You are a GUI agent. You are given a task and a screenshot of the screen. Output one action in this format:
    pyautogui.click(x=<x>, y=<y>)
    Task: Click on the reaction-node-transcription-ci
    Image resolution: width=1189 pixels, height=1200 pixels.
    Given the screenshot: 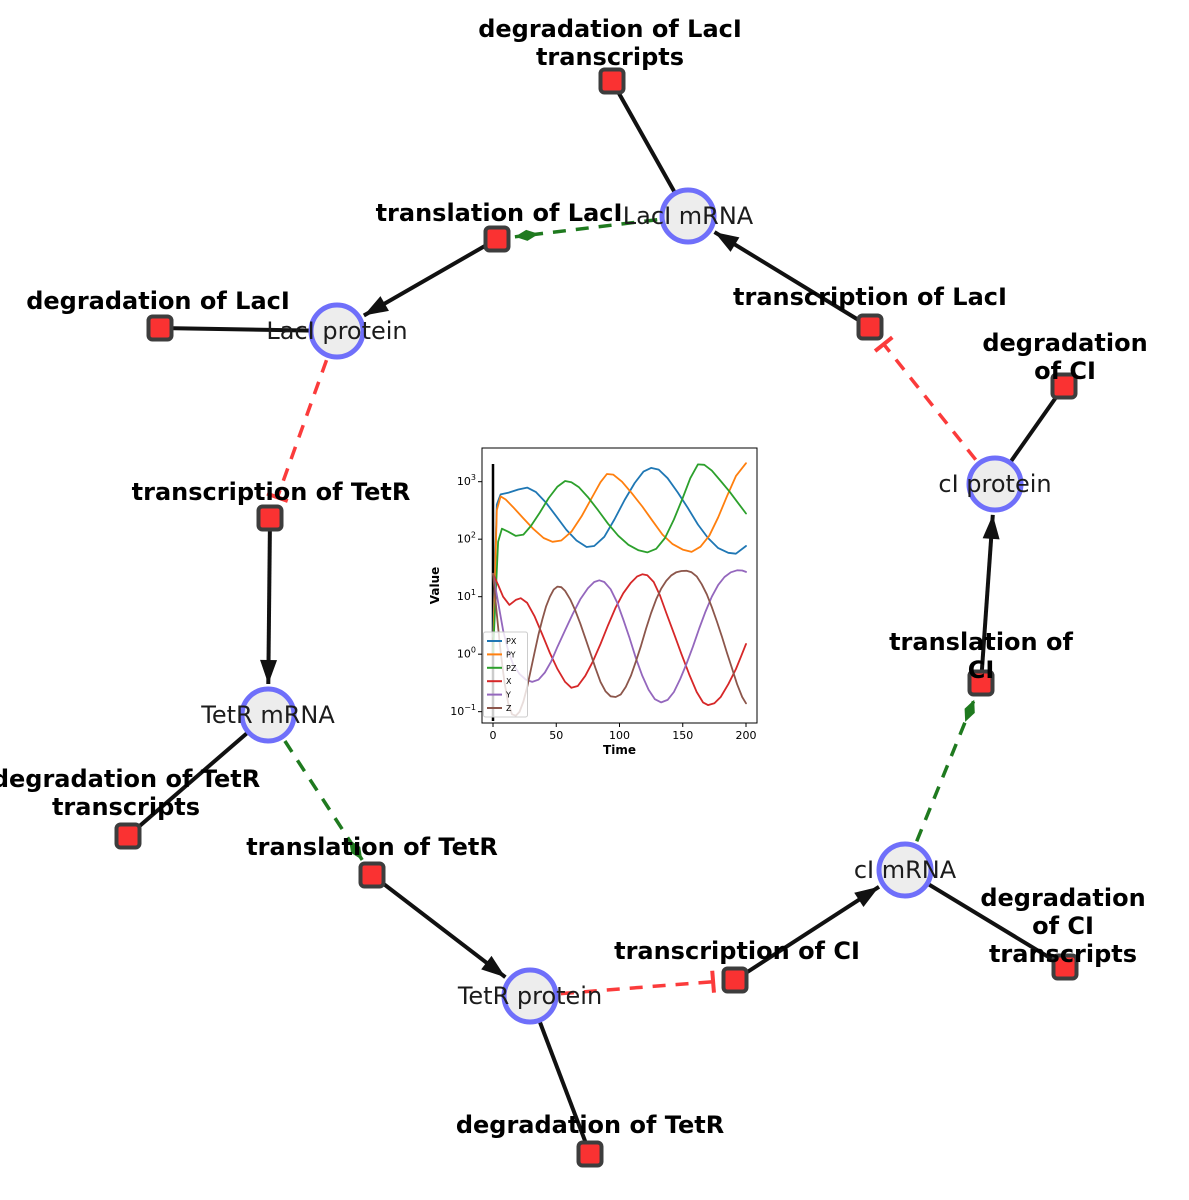 What is the action you would take?
    pyautogui.click(x=735, y=980)
    